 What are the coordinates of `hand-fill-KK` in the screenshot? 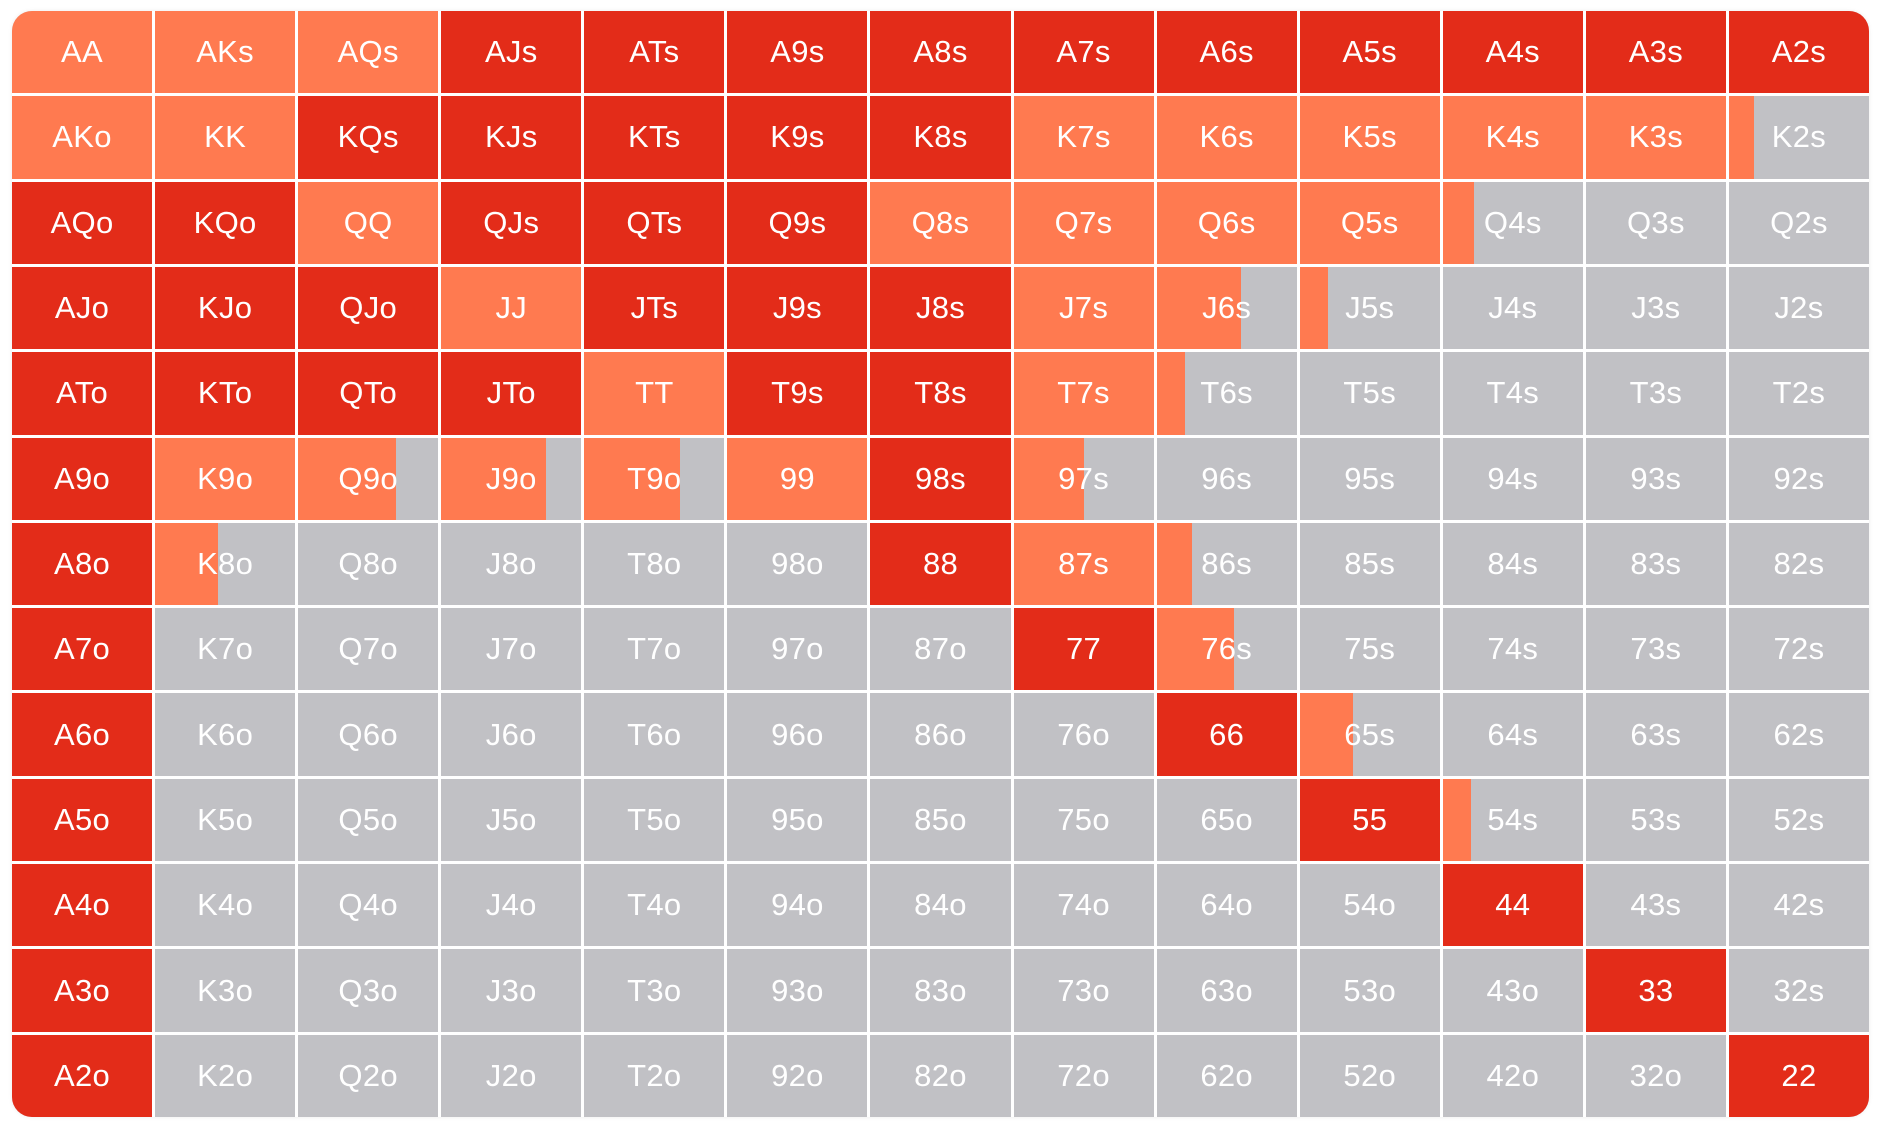 It's located at (225, 137).